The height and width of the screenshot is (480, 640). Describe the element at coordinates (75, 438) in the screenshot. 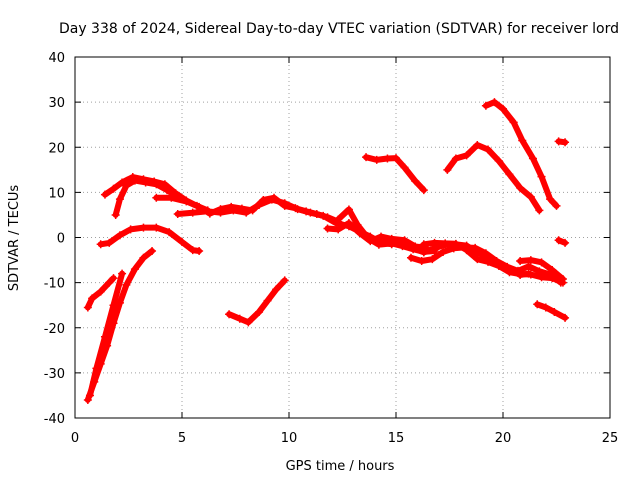

I see `x-tick-label: 0` at that location.